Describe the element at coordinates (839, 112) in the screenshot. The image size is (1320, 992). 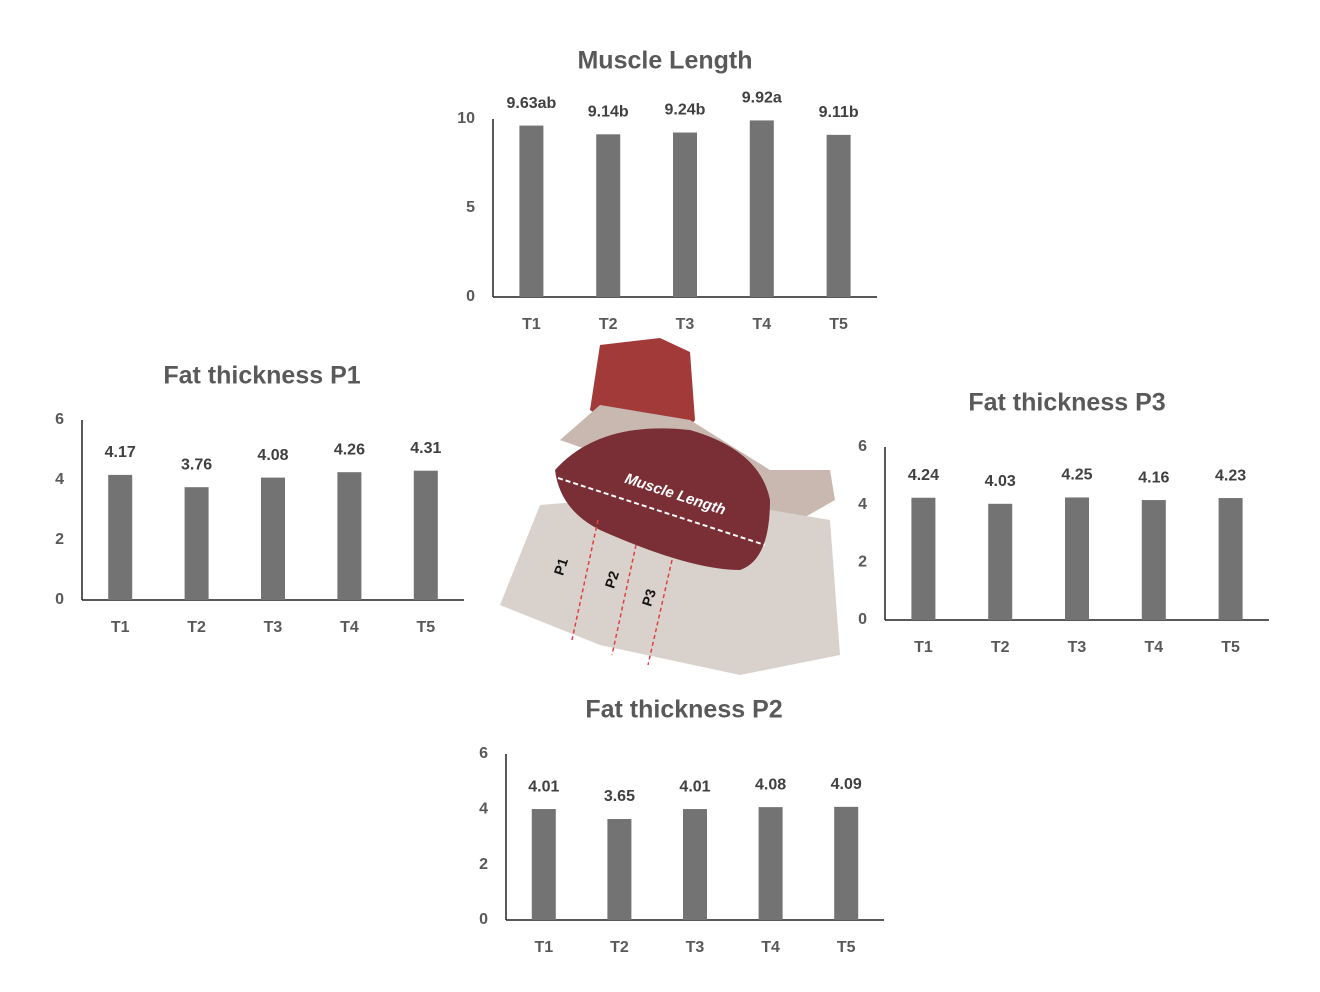
I see `value-label: 9.11b` at that location.